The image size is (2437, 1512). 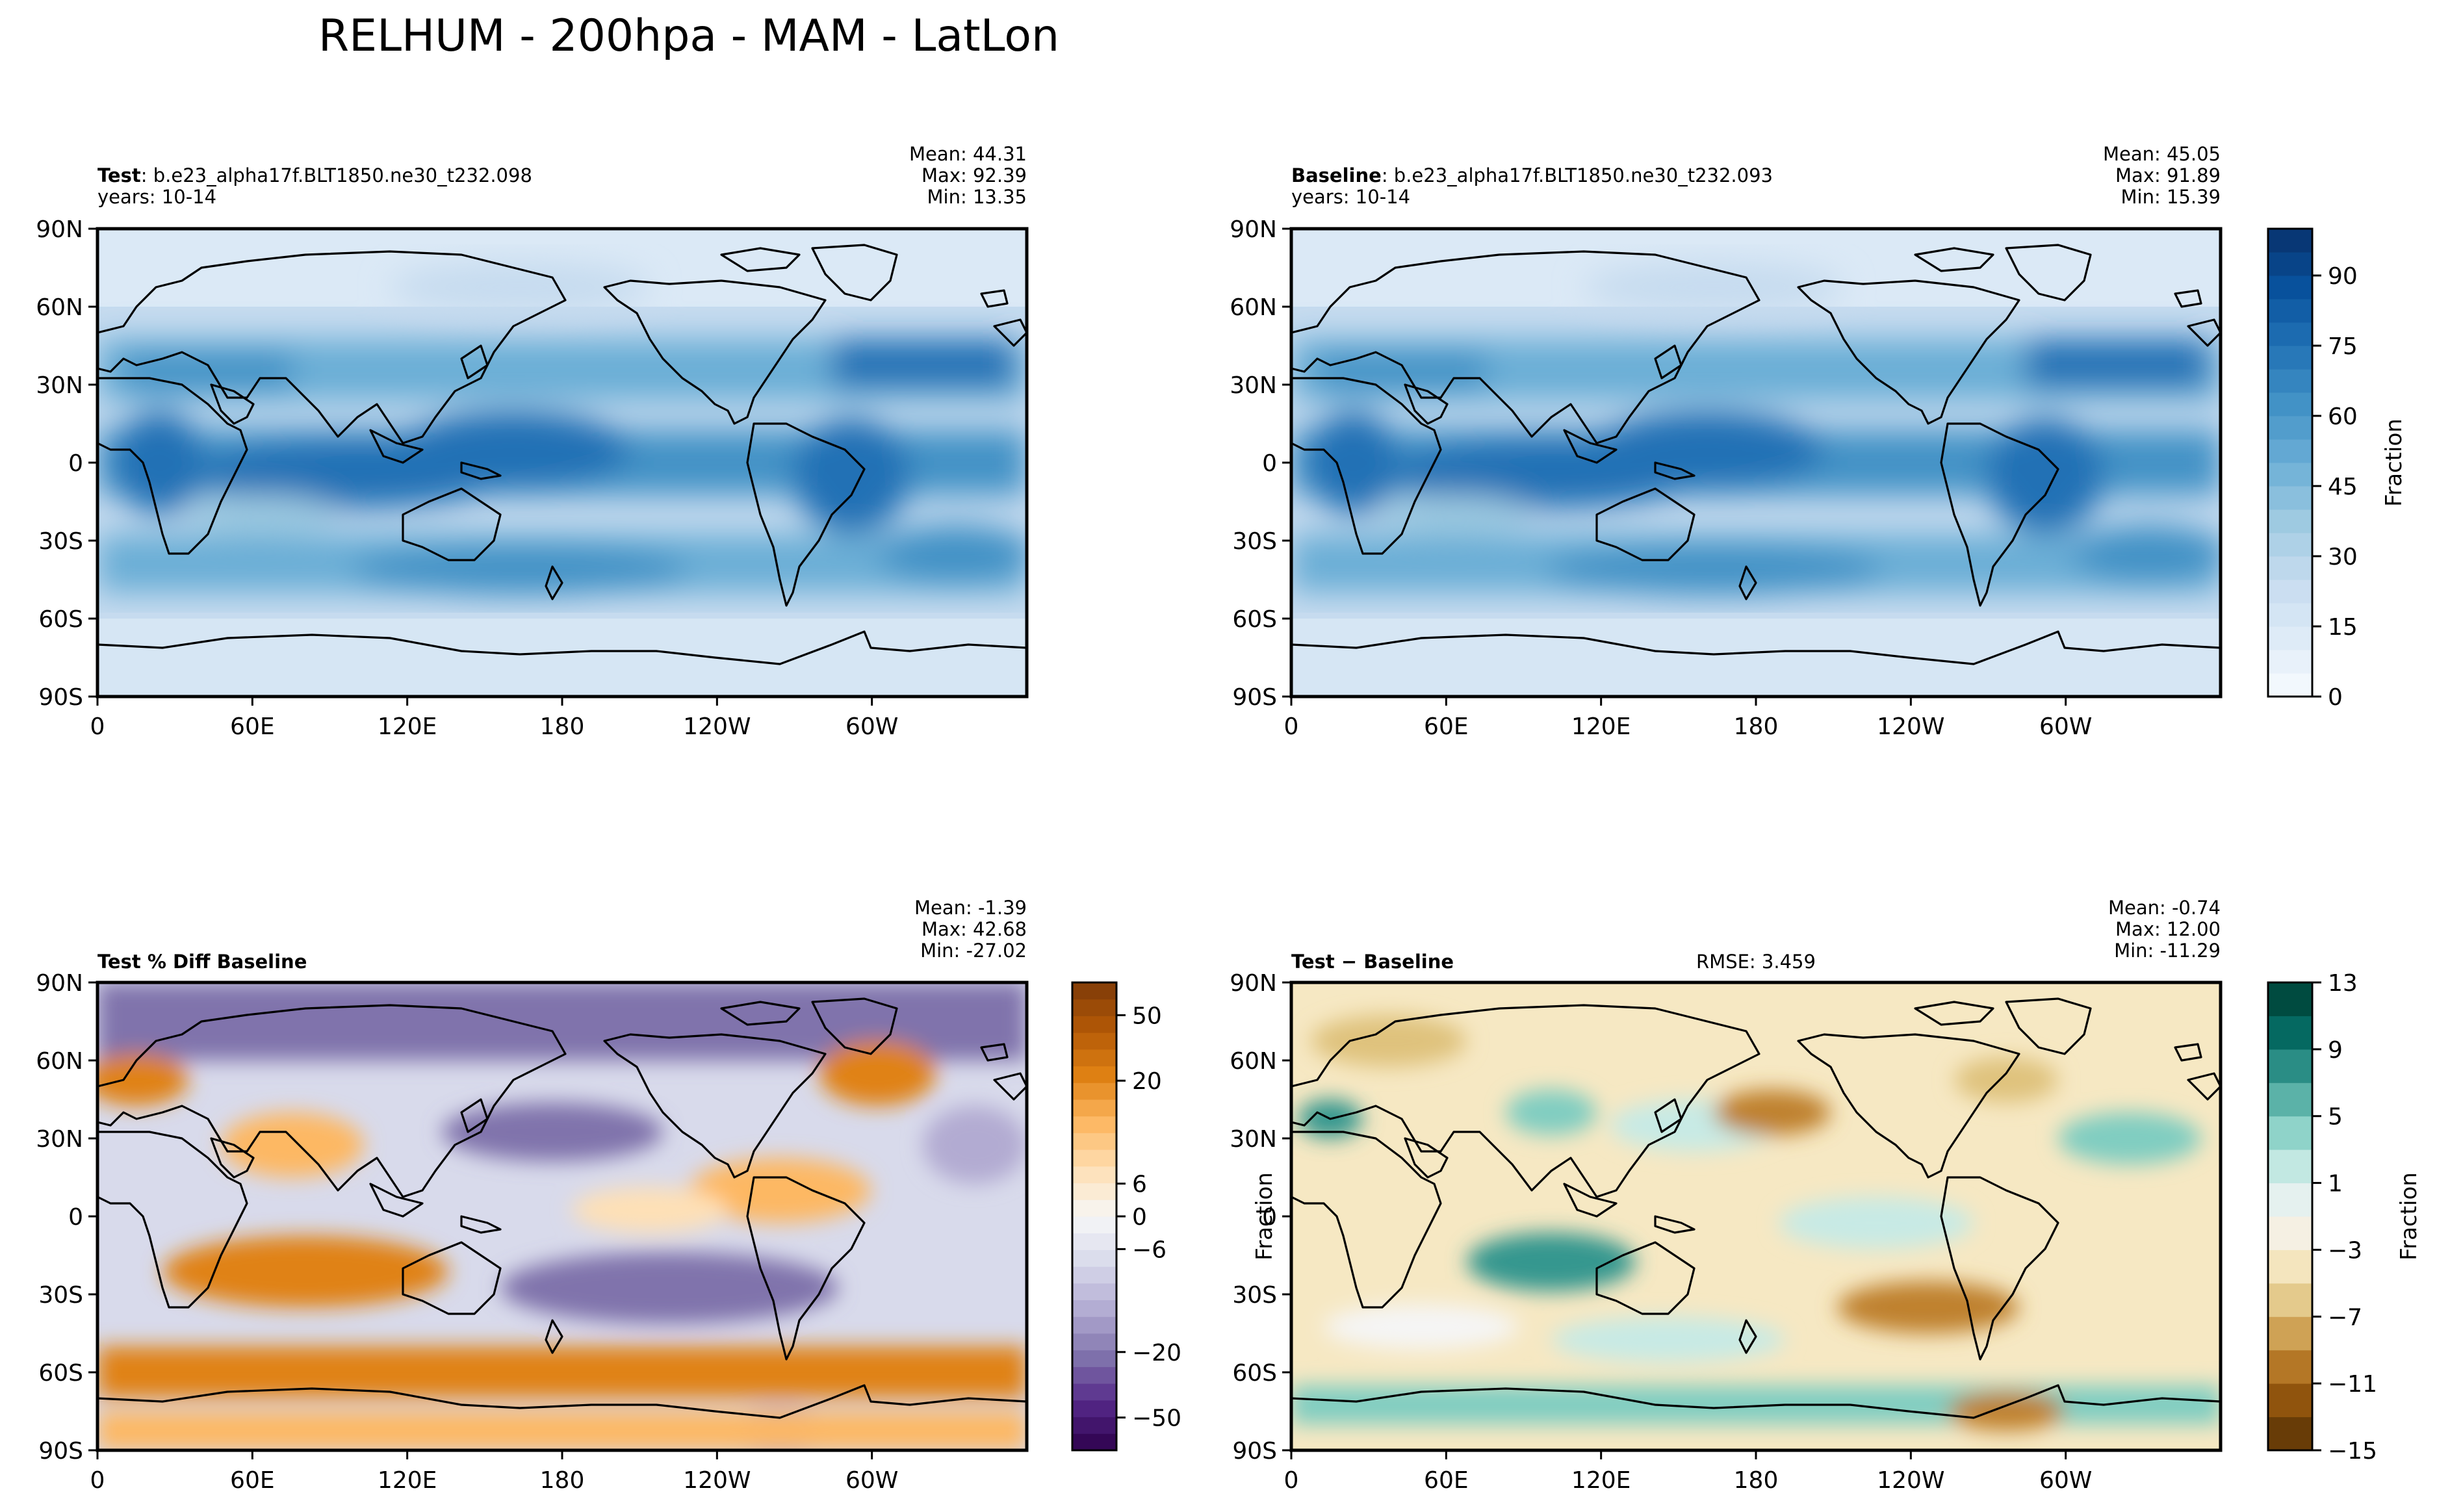 What do you see at coordinates (2168, 175) in the screenshot?
I see `panel-baseline-stats-max: Max: 91.89` at bounding box center [2168, 175].